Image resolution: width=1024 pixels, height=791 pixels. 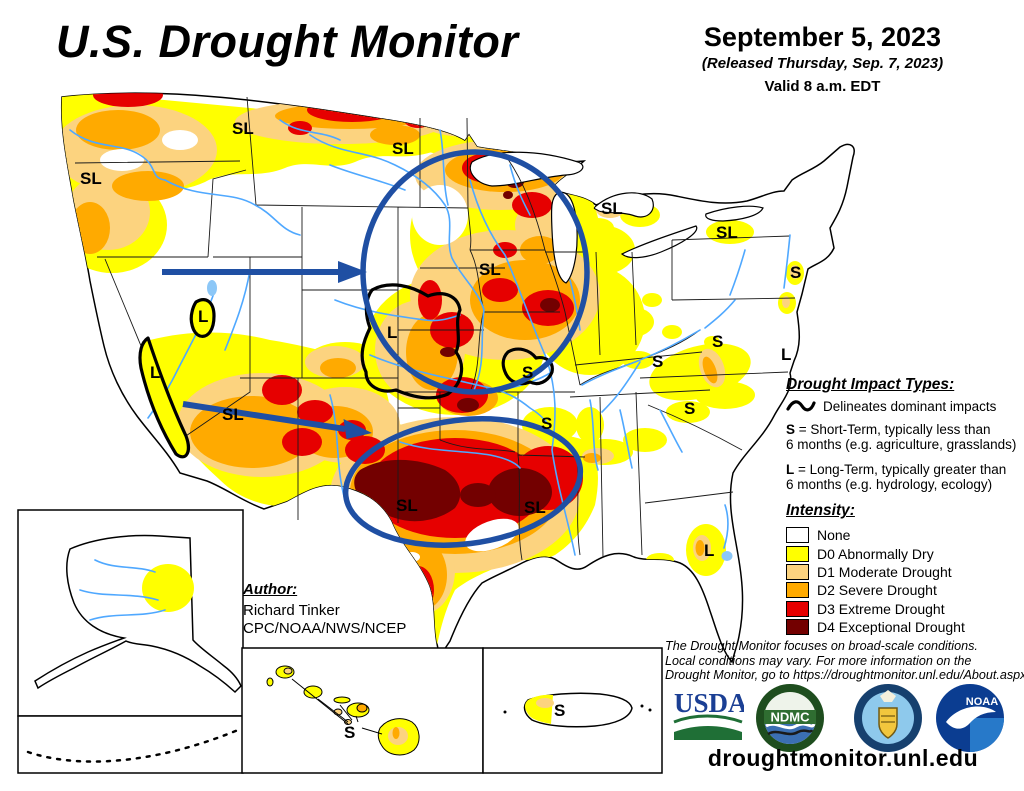 I want to click on intensity-label-d3: D3 Extreme Drought, so click(x=881, y=608).